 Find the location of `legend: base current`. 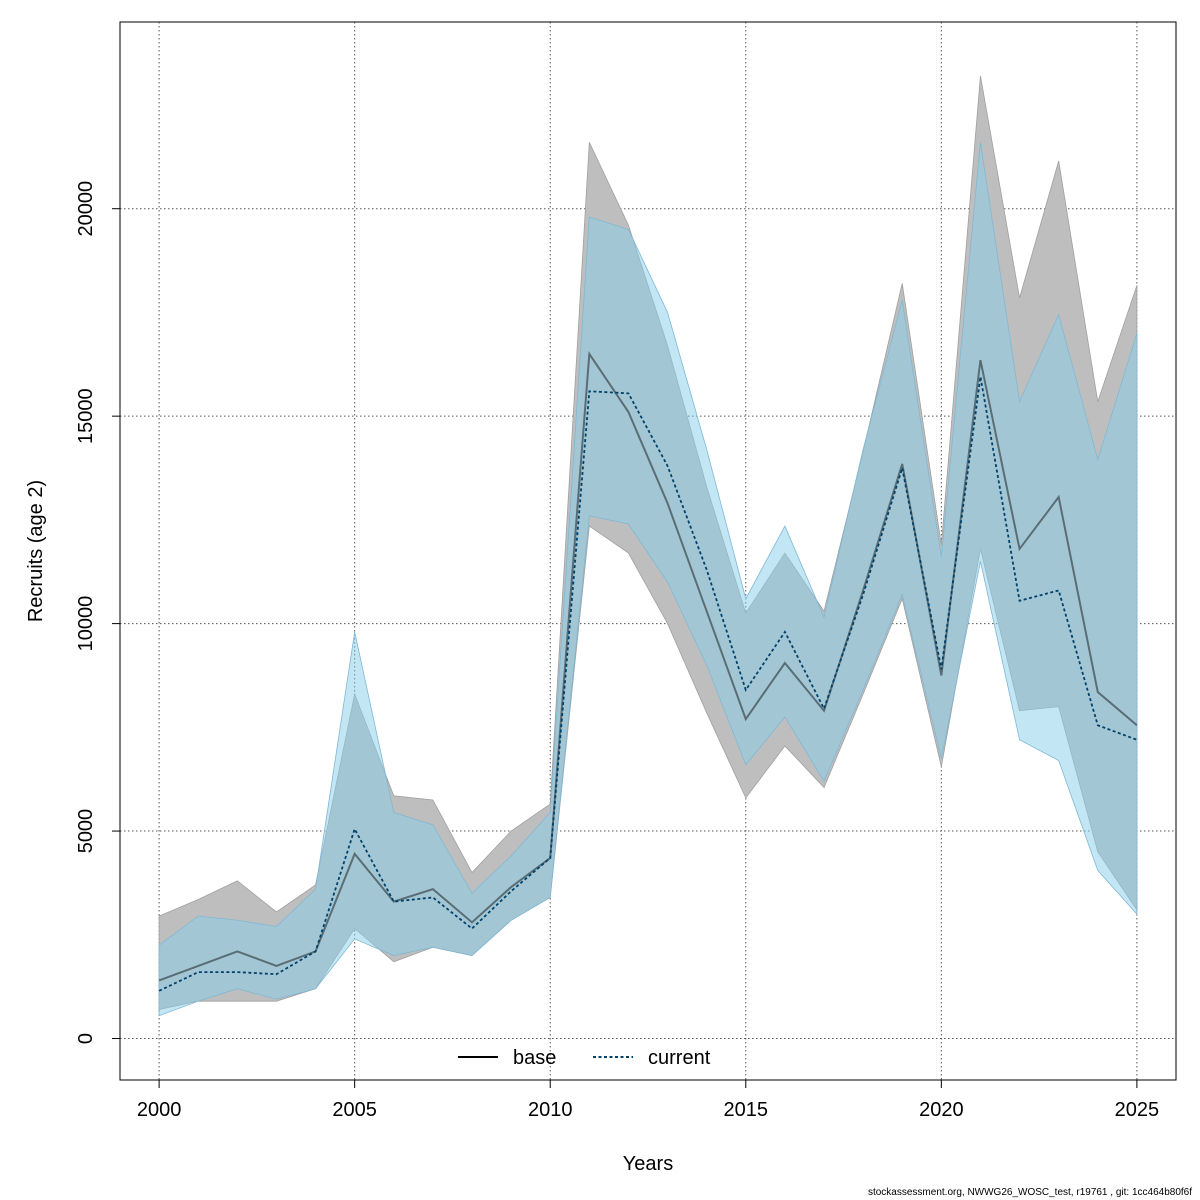

legend: base current is located at coordinates (584, 1058).